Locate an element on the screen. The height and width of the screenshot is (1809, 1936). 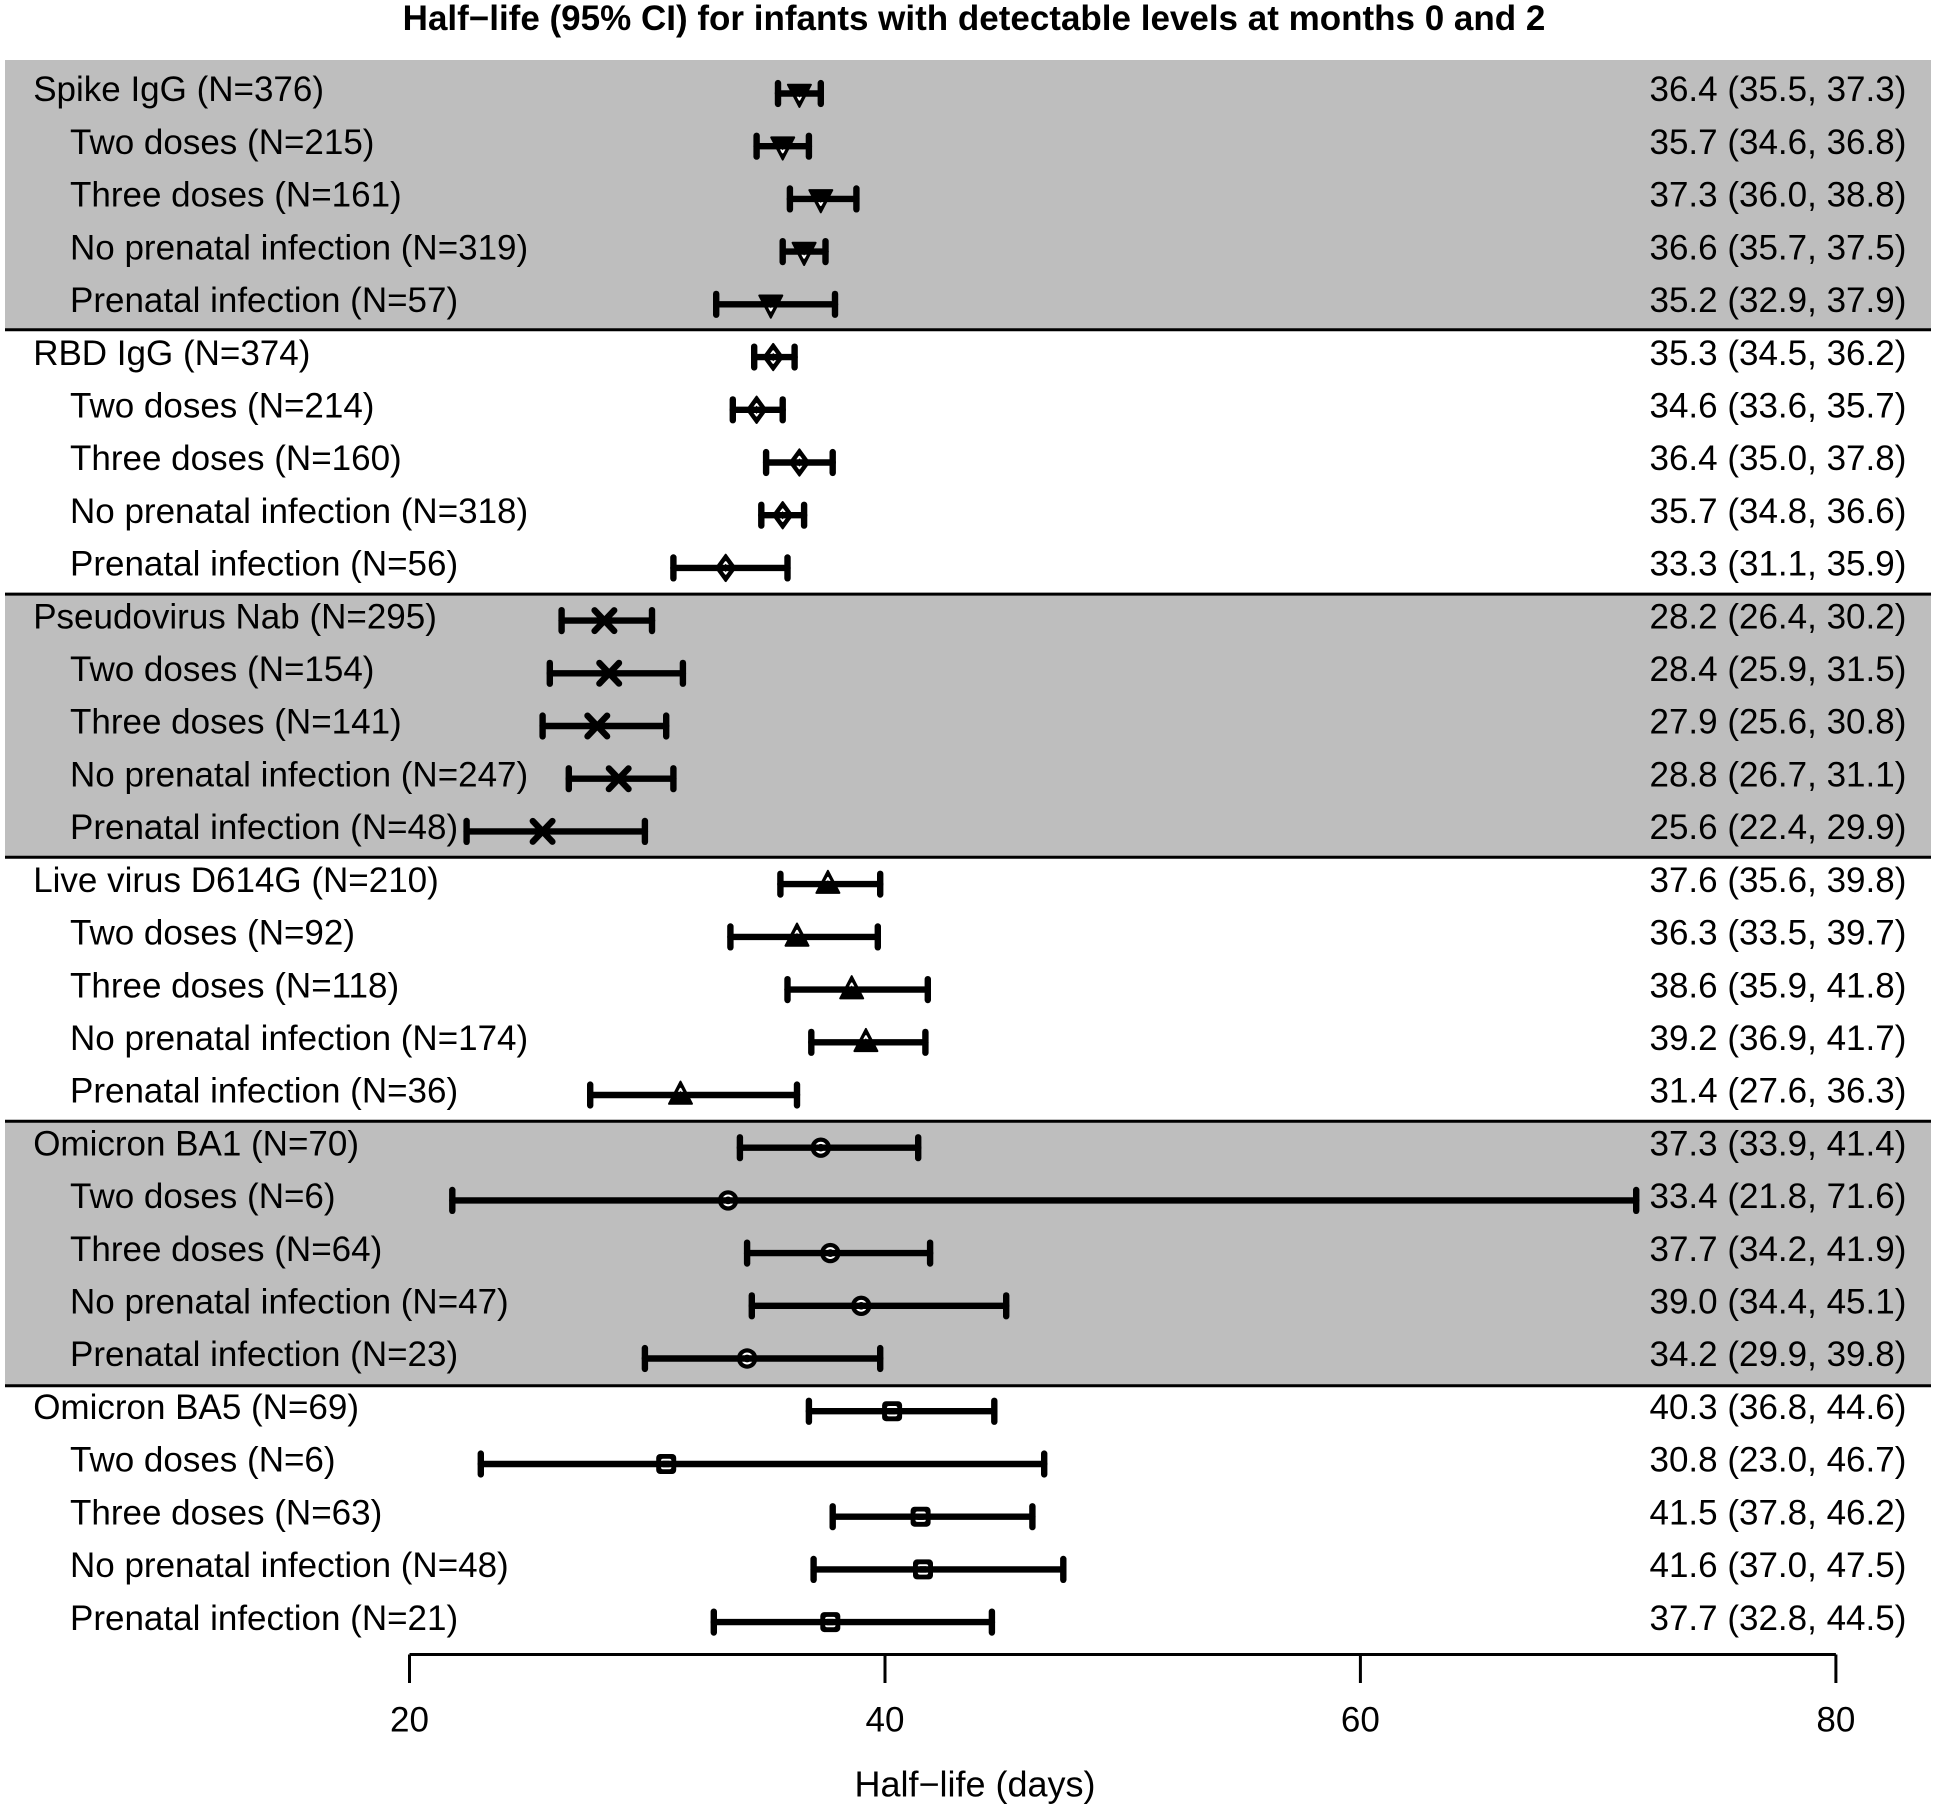
svg-text: 35.7 (34.6, 36.8) is located at coordinates (1778, 142).